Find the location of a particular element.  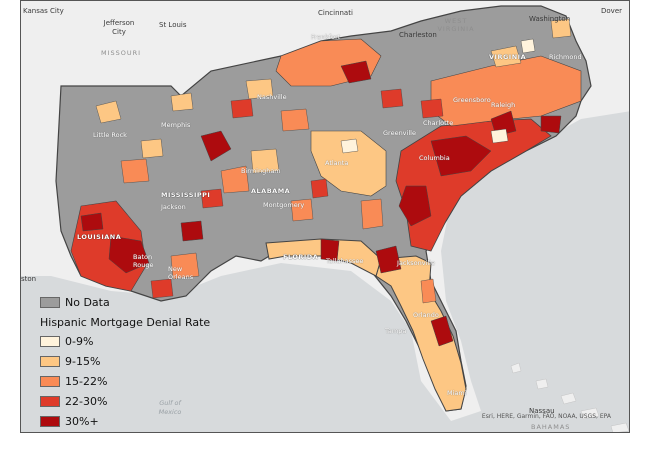

label-alabama: ALABAMA is located at coordinates (271, 191).